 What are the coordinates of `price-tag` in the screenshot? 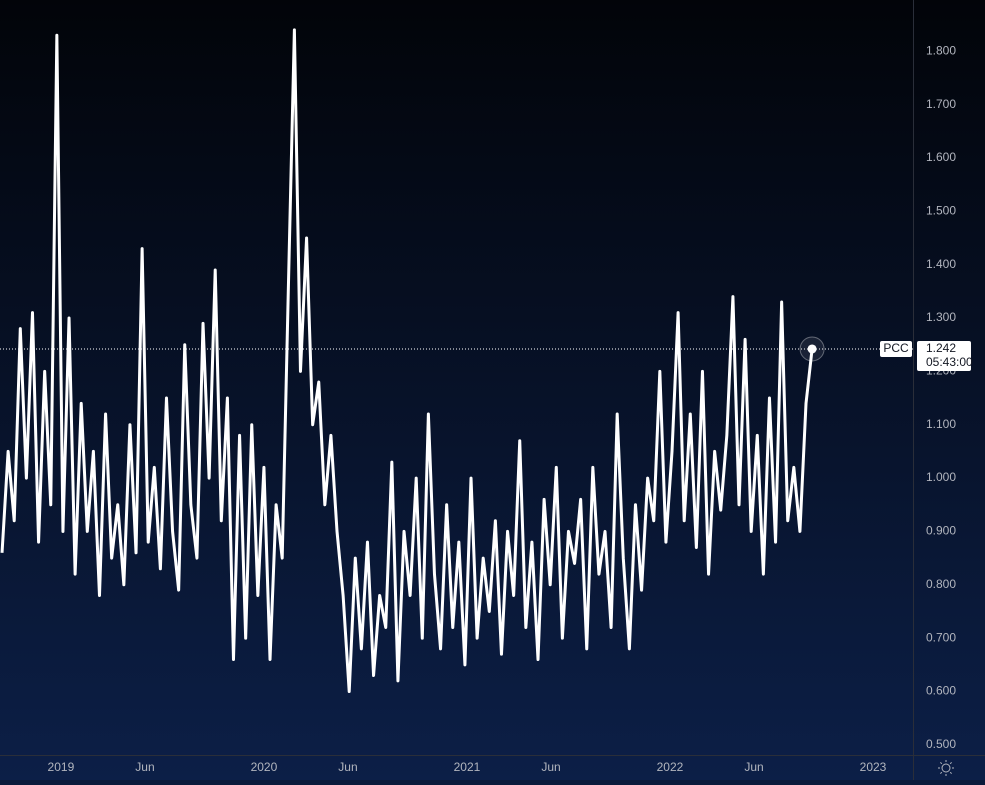 It's located at (944, 355).